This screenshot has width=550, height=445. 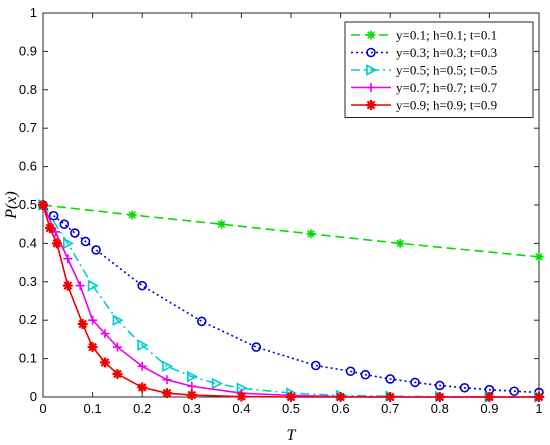 What do you see at coordinates (28, 89) in the screenshot?
I see `y-tick-label: 0.8` at bounding box center [28, 89].